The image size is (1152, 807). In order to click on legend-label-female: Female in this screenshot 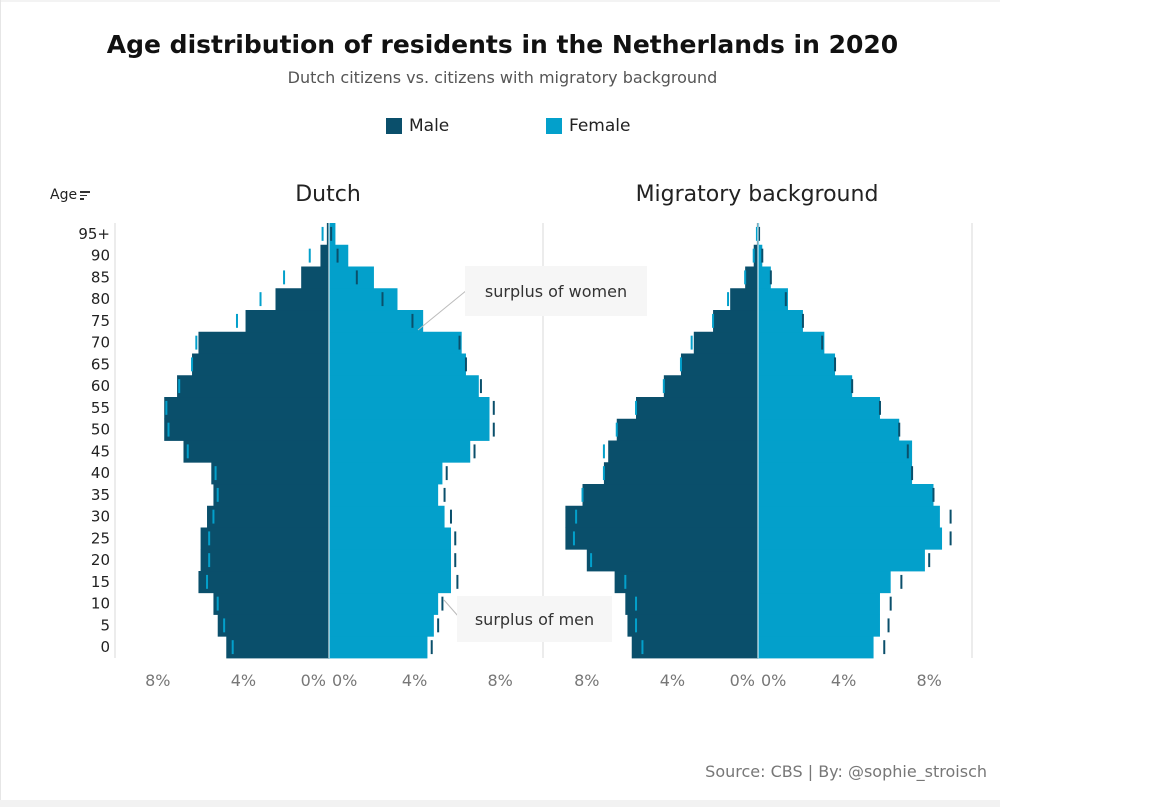, I will do `click(600, 126)`.